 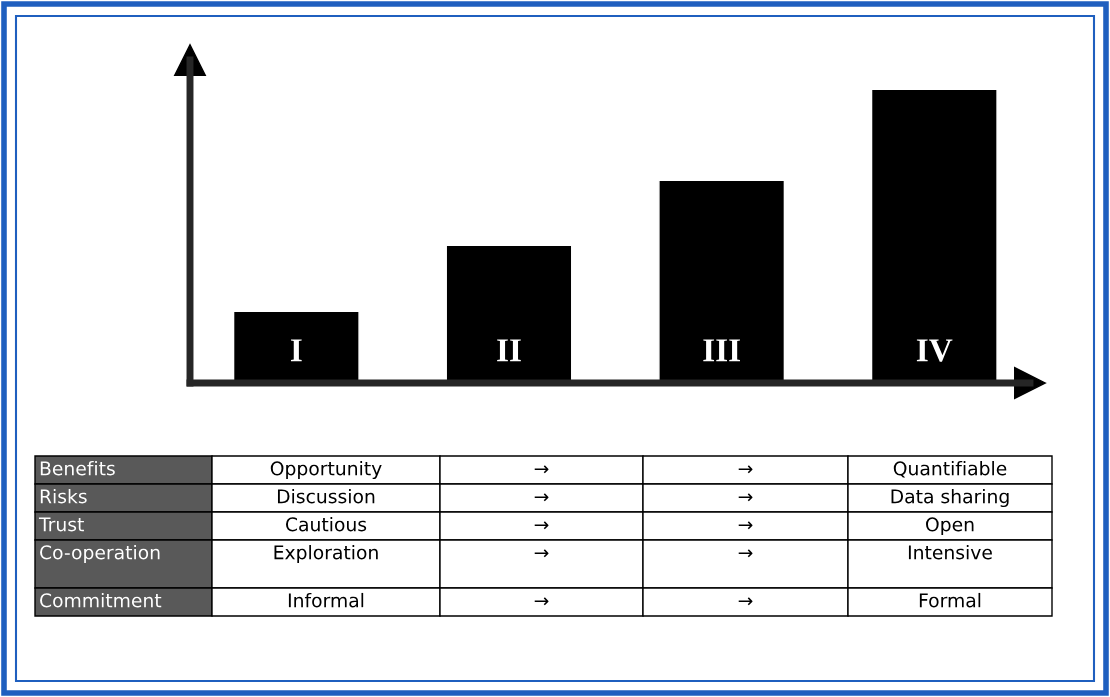 I want to click on x-tick-label: III, so click(x=721, y=350).